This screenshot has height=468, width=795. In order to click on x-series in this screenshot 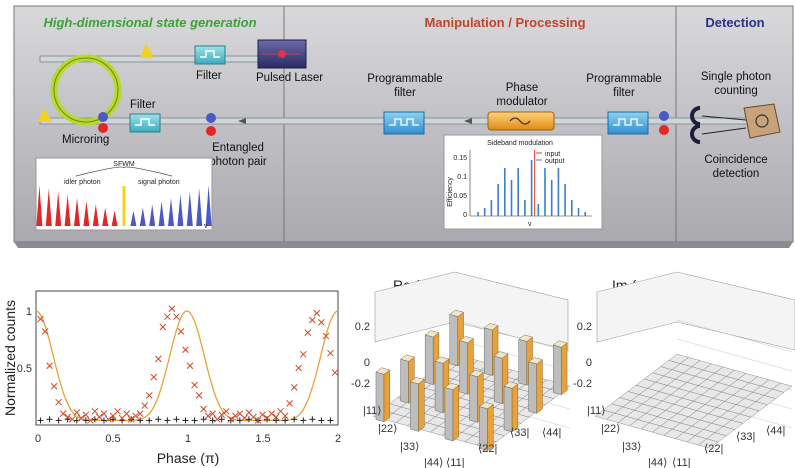, I will do `click(188, 364)`.